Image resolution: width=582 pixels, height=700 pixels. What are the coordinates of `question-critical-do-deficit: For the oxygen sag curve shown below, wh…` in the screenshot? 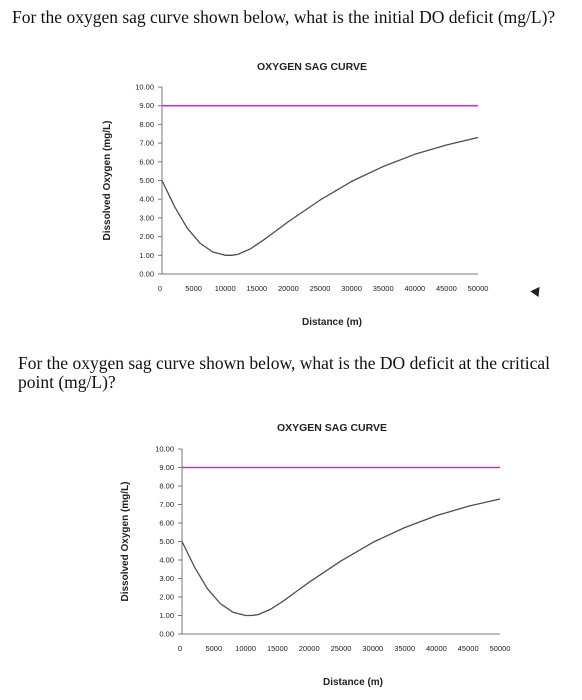 It's located at (284, 372).